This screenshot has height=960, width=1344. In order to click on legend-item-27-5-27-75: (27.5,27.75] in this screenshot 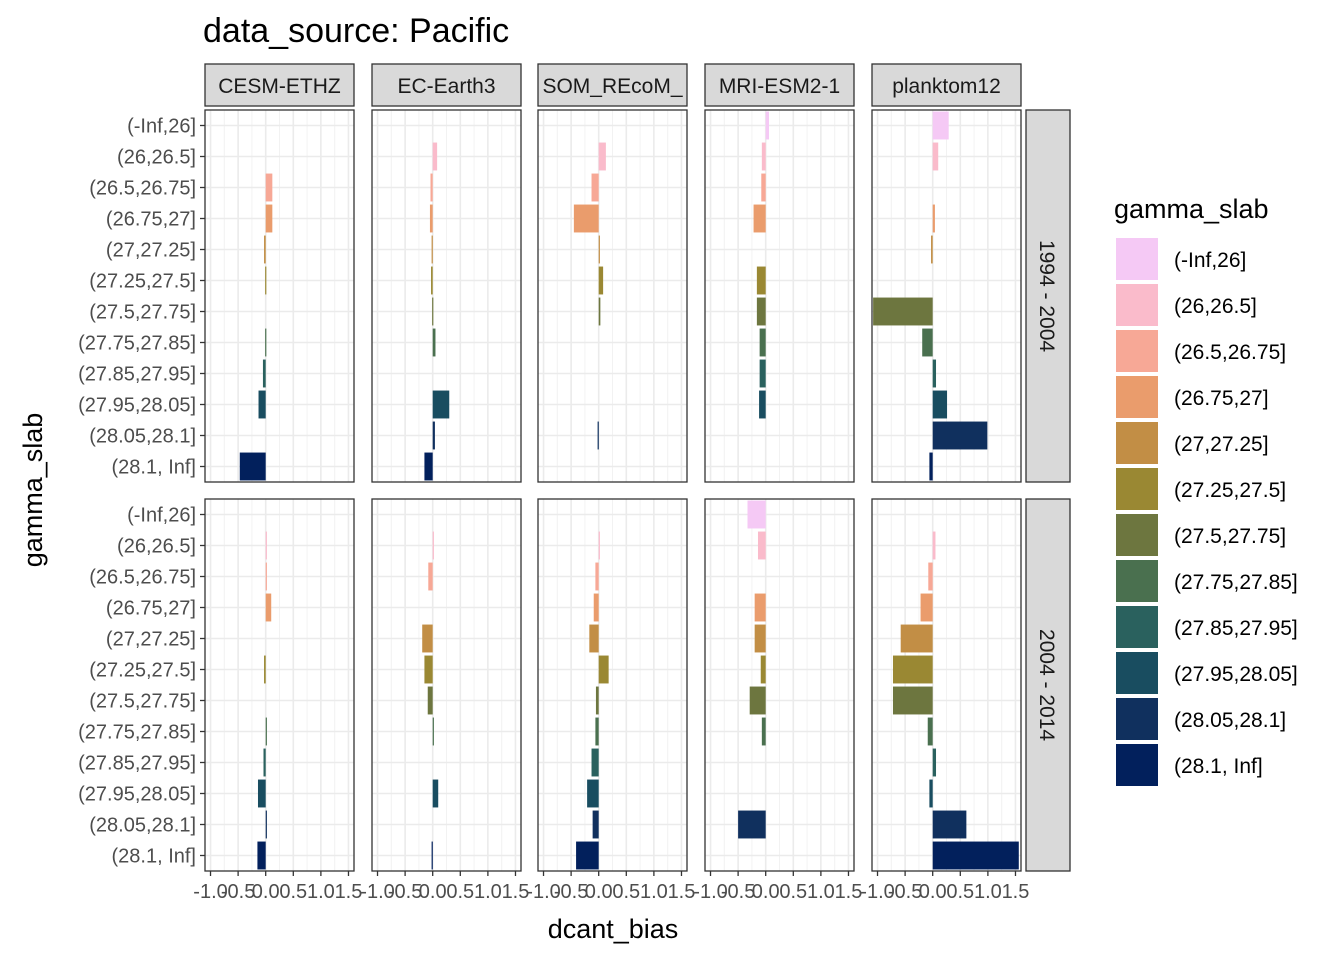, I will do `click(1201, 535)`.